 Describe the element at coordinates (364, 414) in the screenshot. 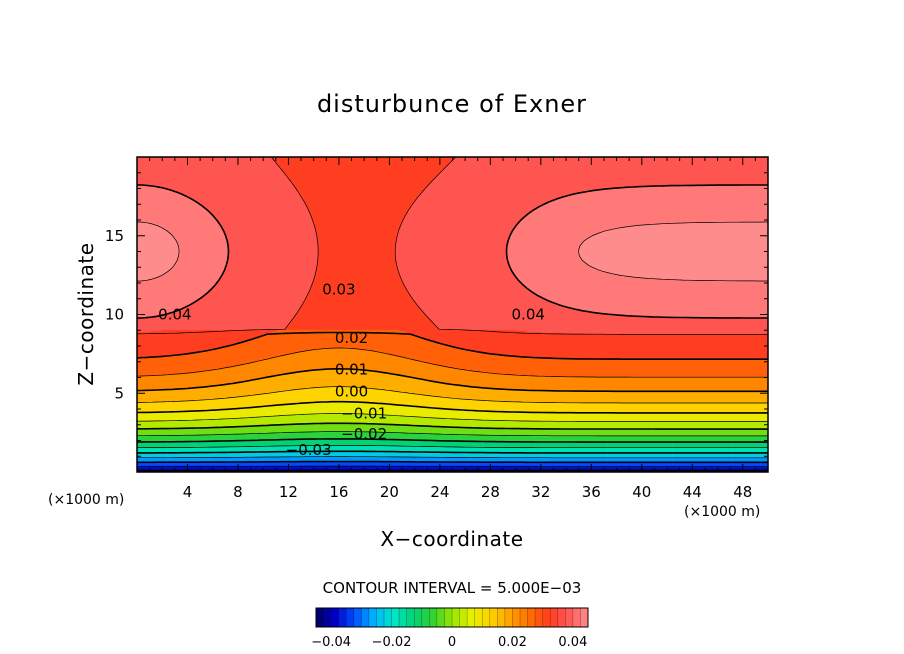

I see `contour-label: −0.01` at that location.